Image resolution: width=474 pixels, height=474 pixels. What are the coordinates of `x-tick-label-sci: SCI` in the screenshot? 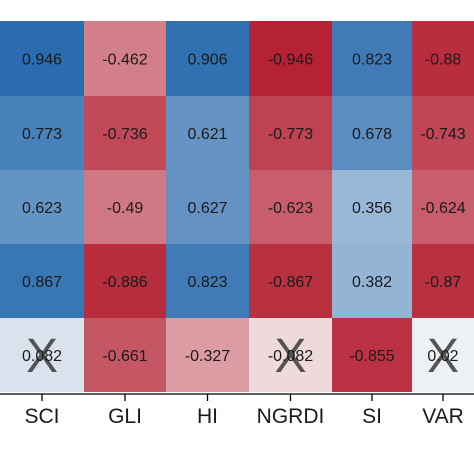 It's located at (41, 416).